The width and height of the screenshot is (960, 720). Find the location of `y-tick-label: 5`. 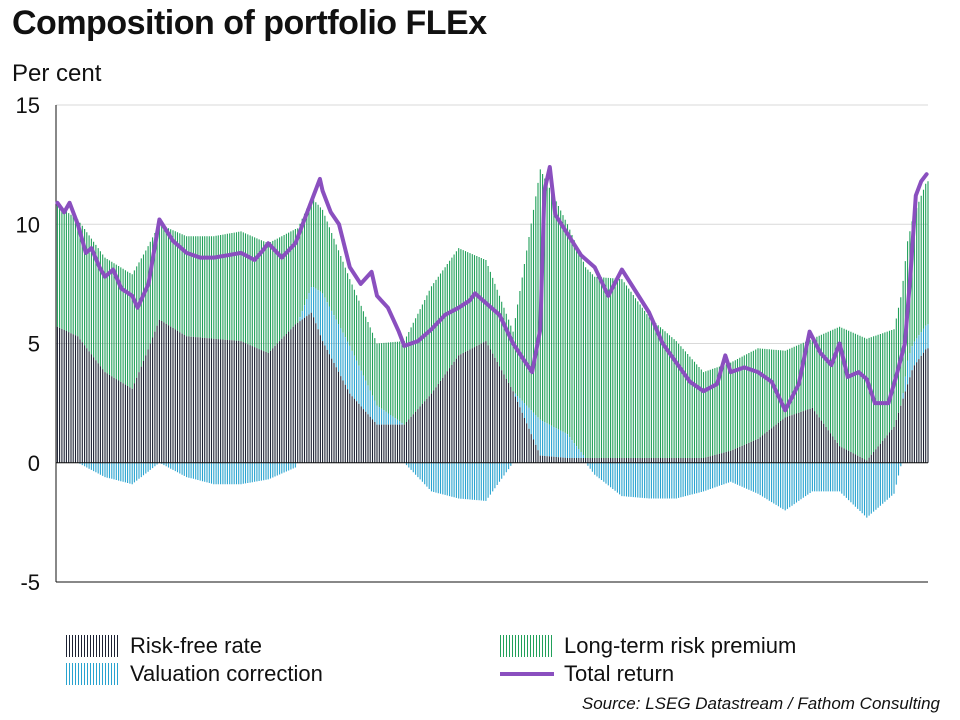

y-tick-label: 5 is located at coordinates (34, 344).